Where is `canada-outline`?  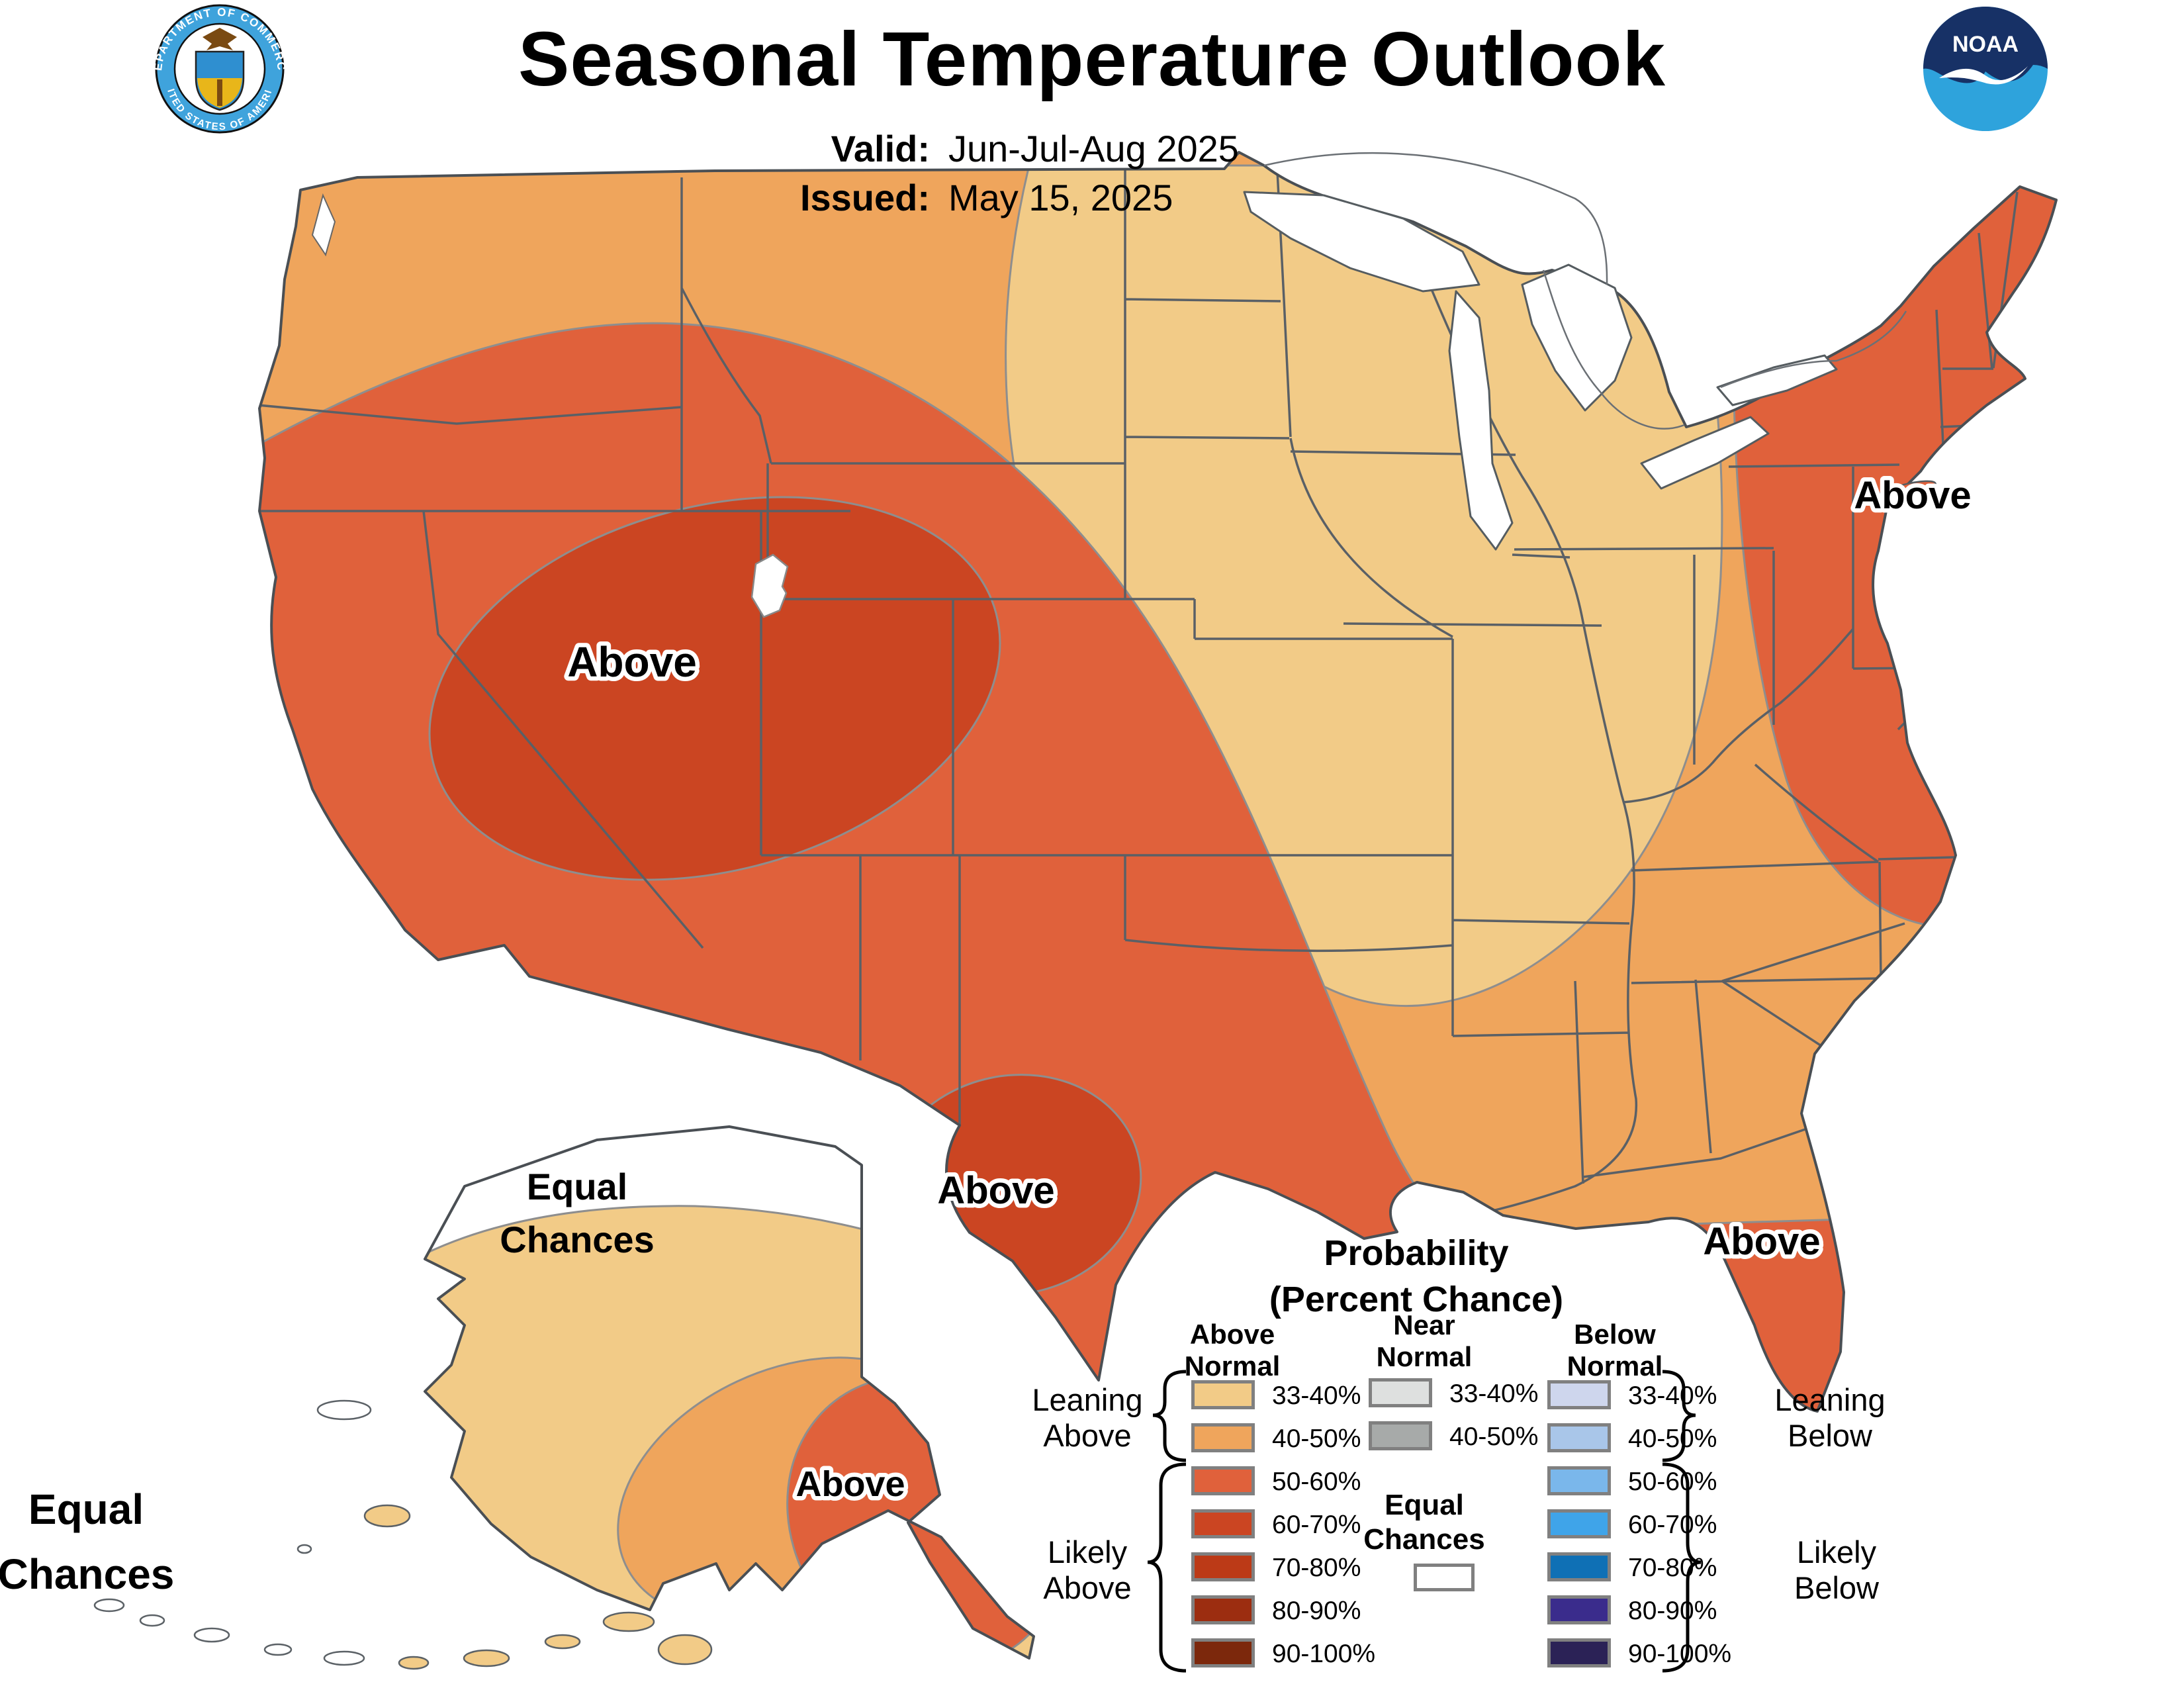
canada-outline is located at coordinates (1585, 291).